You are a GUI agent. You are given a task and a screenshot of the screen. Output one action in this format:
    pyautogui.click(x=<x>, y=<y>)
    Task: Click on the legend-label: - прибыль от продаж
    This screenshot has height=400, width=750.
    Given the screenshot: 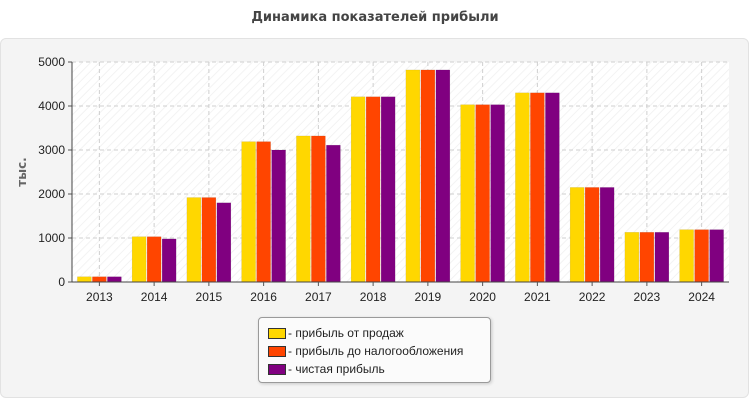 What is the action you would take?
    pyautogui.click(x=346, y=333)
    